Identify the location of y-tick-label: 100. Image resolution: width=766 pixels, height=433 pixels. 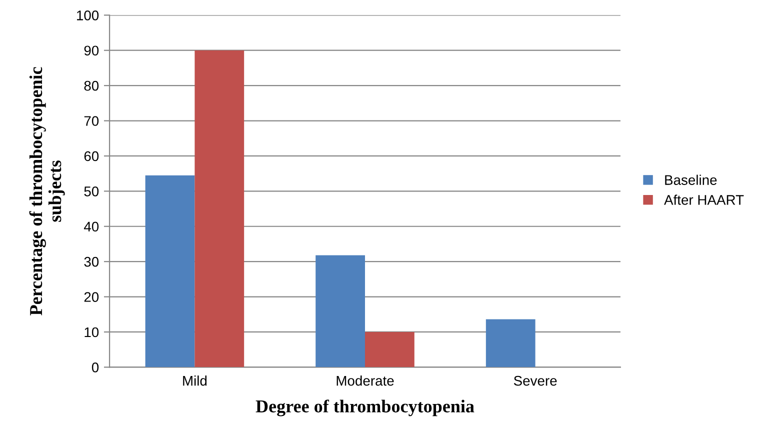
(88, 15).